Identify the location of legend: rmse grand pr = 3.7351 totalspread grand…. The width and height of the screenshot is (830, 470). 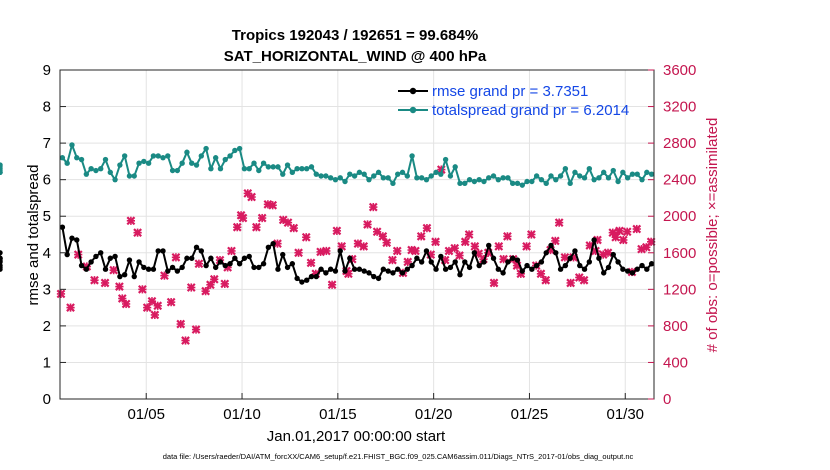
(513, 101).